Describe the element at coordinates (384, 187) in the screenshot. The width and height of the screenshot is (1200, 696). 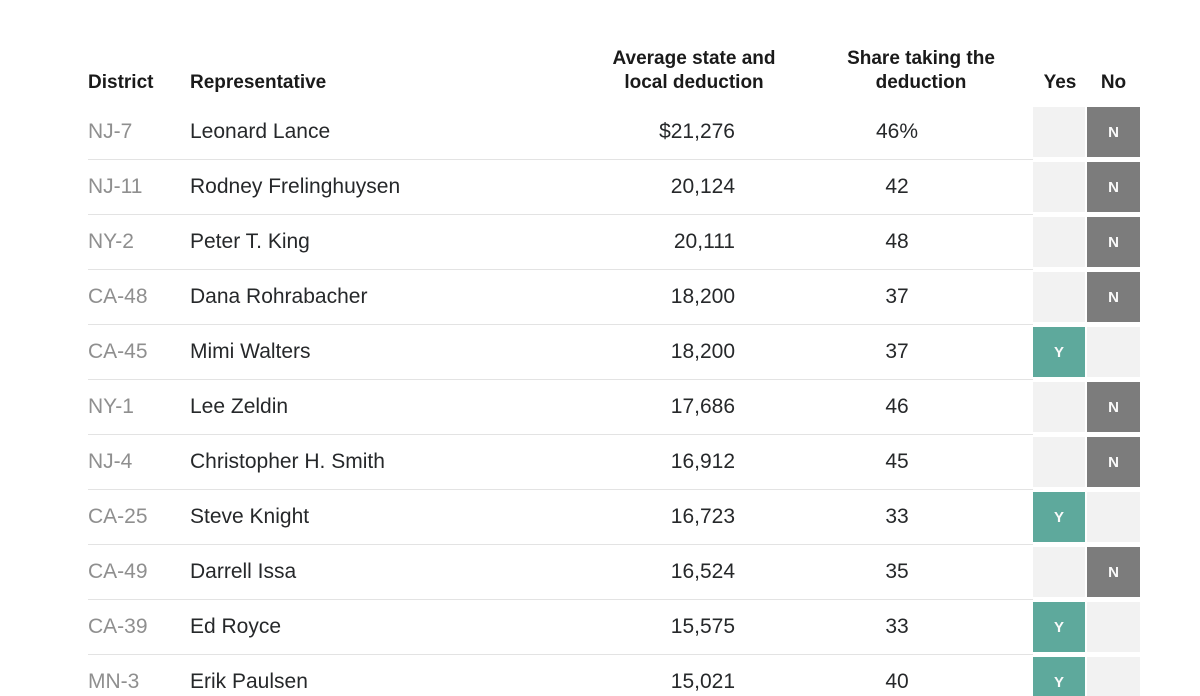
I see `representative-cell: Rodney Frelinghuysen` at that location.